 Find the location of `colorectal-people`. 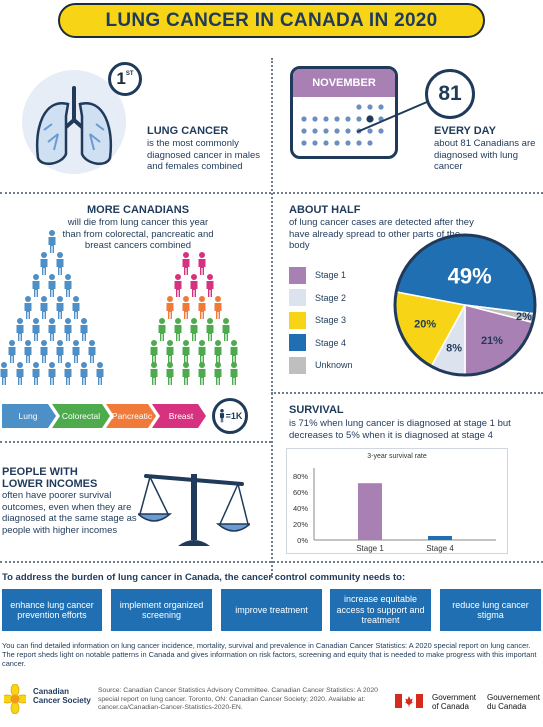

colorectal-people is located at coordinates (194, 351).